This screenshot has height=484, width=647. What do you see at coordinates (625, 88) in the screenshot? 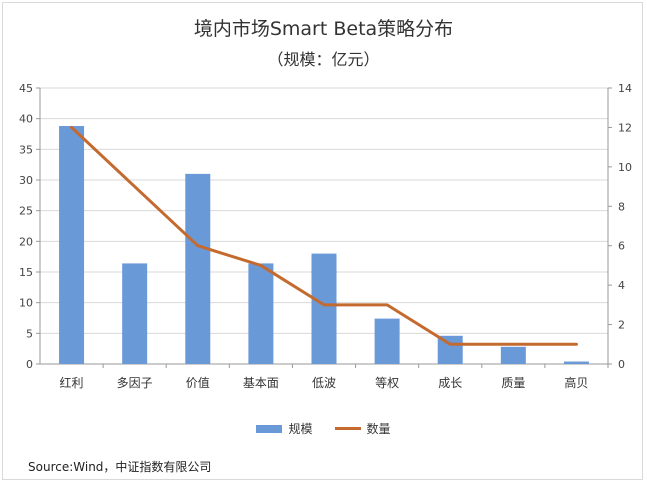
I see `y-right-tick-label: 14` at bounding box center [625, 88].